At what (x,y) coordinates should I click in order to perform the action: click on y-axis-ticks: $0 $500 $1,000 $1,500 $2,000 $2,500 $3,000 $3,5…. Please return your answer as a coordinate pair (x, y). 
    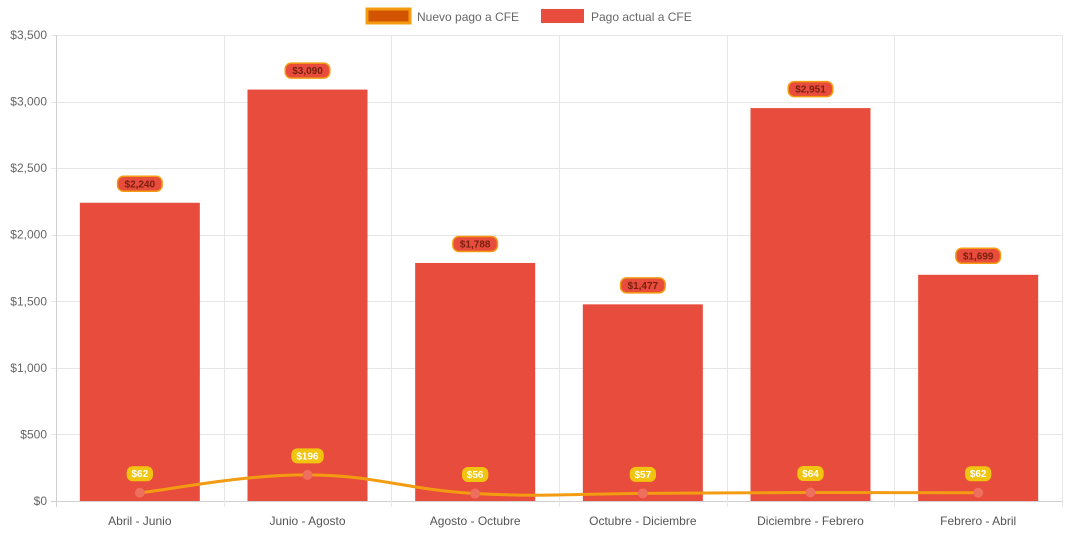
    Looking at the image, I should click on (28, 268).